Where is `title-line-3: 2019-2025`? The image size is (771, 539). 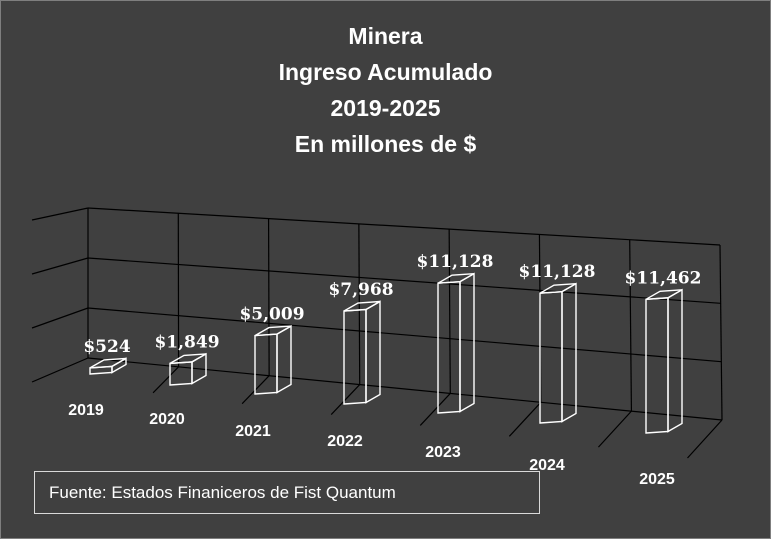
title-line-3: 2019-2025 is located at coordinates (385, 108).